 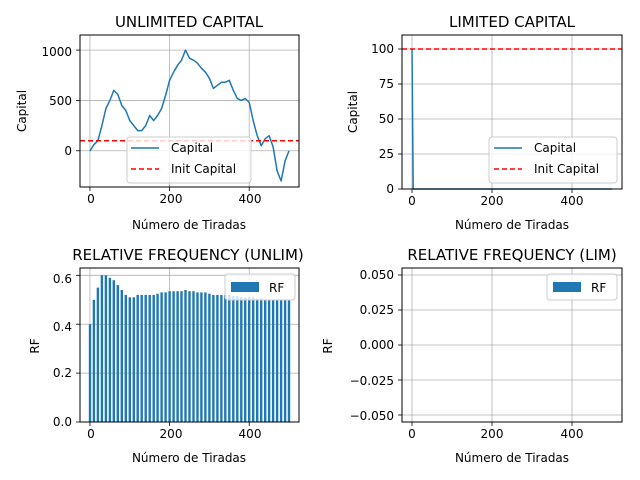 I want to click on y-tick-label: 100, so click(x=382, y=49).